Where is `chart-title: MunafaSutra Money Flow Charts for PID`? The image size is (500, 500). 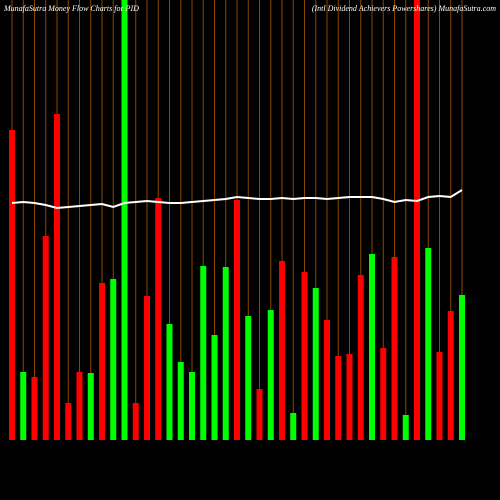
chart-title: MunafaSutra Money Flow Charts for PID is located at coordinates (71, 8).